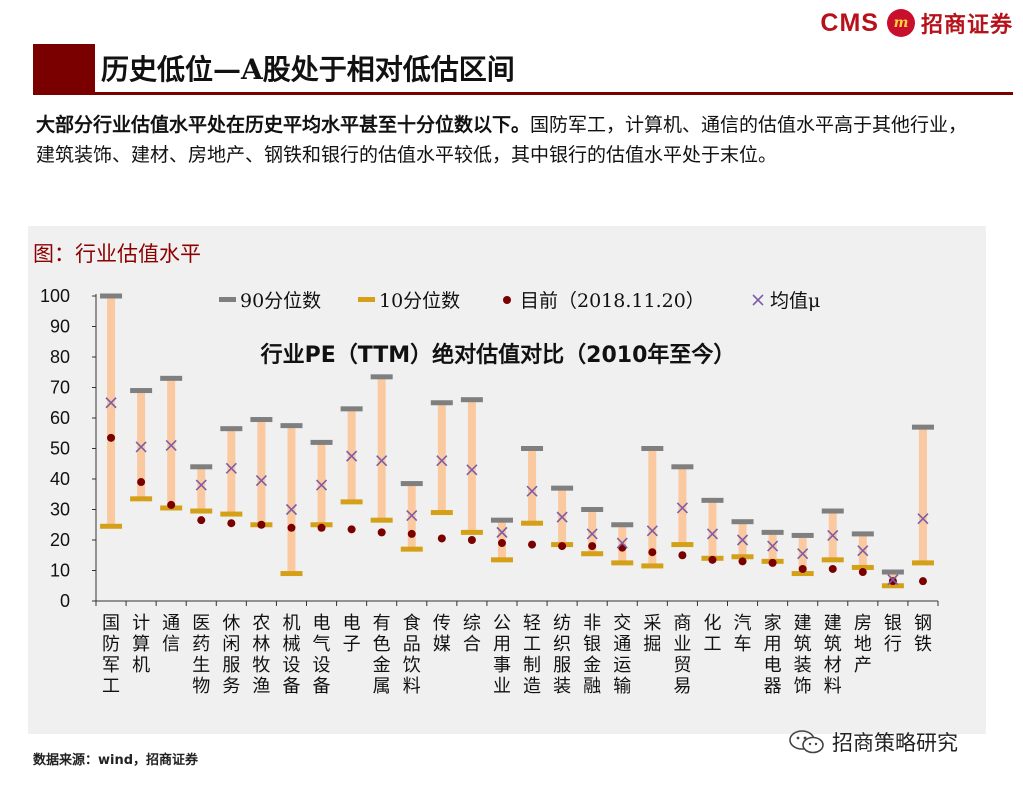  I want to click on y-tick-label: 70, so click(60, 388).